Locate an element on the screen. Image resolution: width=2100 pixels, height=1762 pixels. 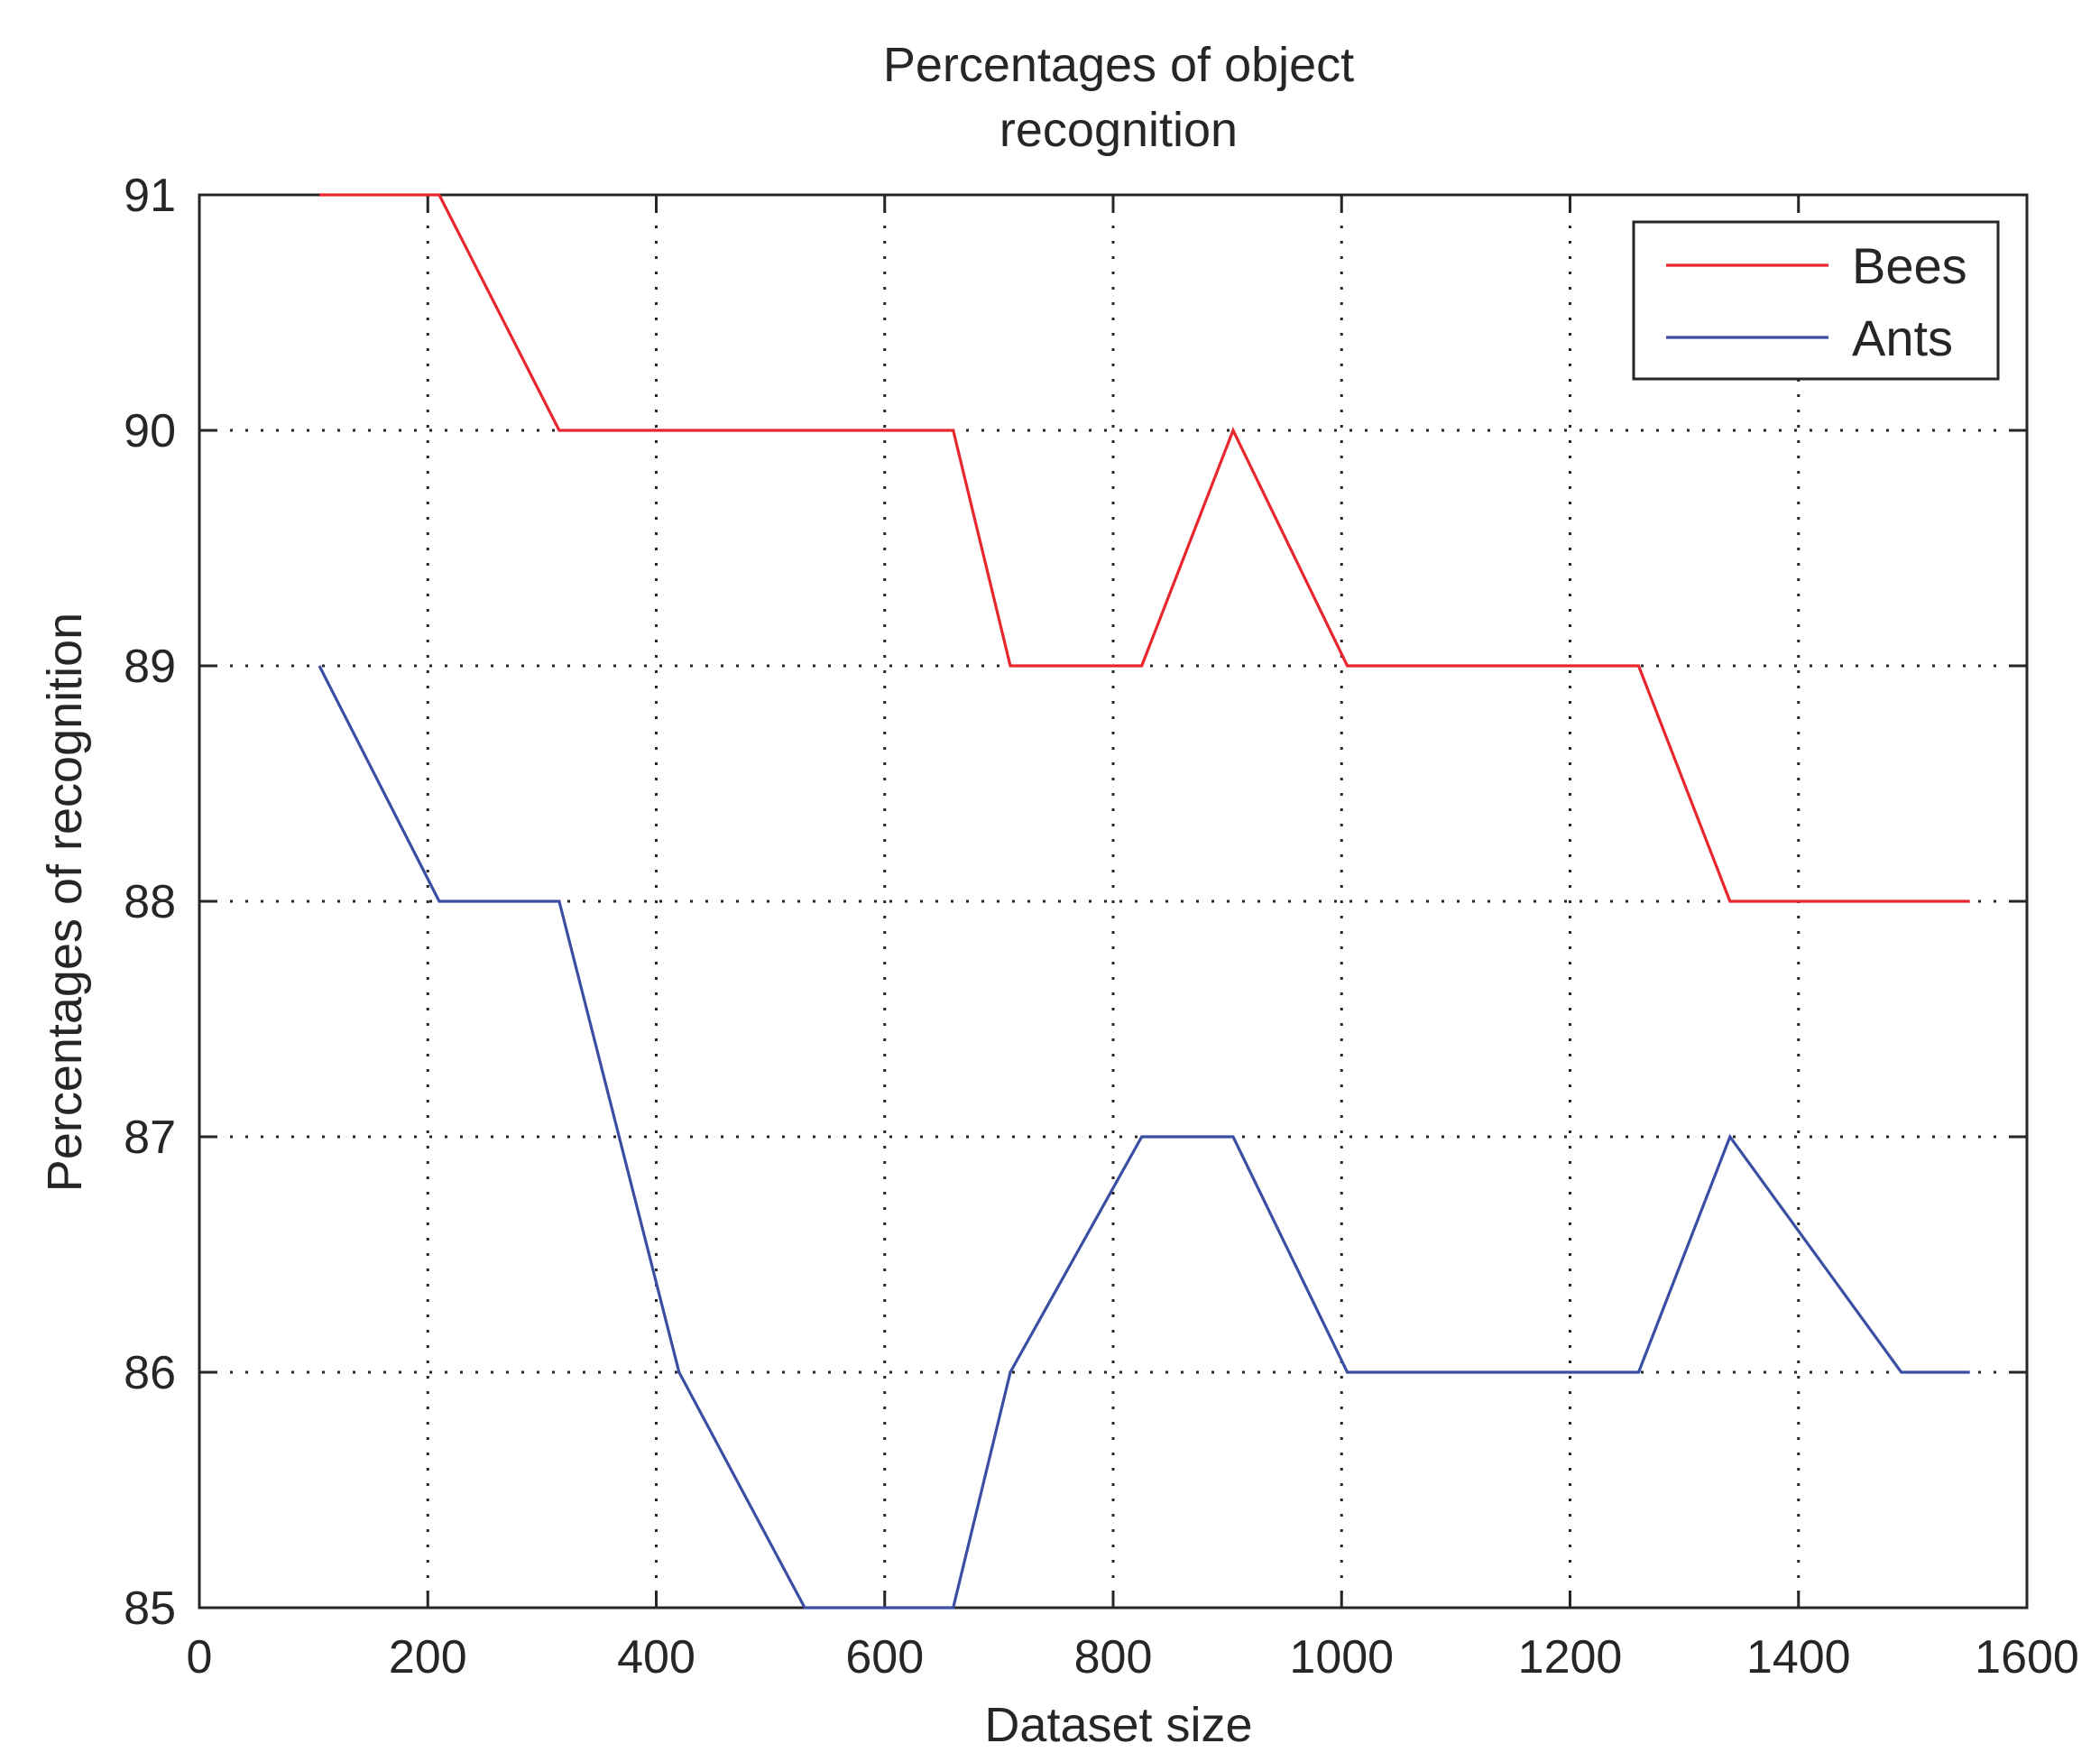
y-axis-label: Percentages of recognition is located at coordinates (65, 902).